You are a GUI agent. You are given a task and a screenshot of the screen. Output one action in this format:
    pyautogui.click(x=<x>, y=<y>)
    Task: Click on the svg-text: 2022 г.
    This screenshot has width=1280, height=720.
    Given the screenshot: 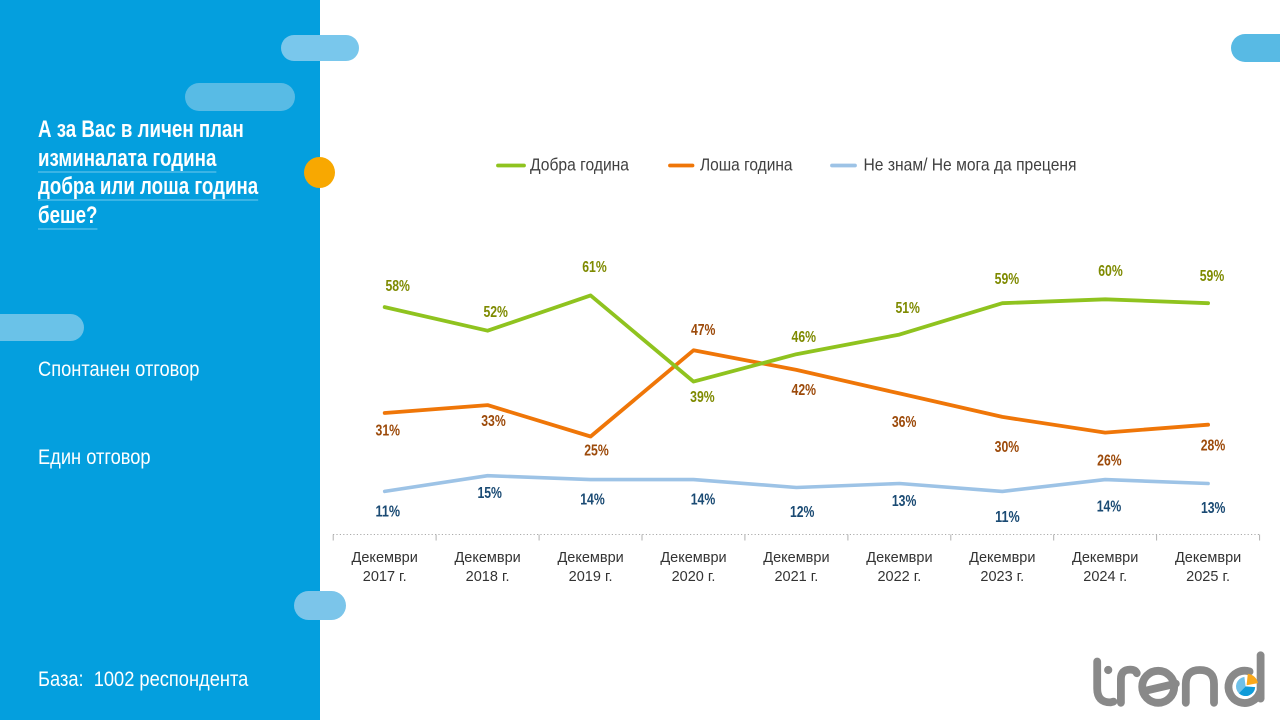 What is the action you would take?
    pyautogui.click(x=899, y=577)
    